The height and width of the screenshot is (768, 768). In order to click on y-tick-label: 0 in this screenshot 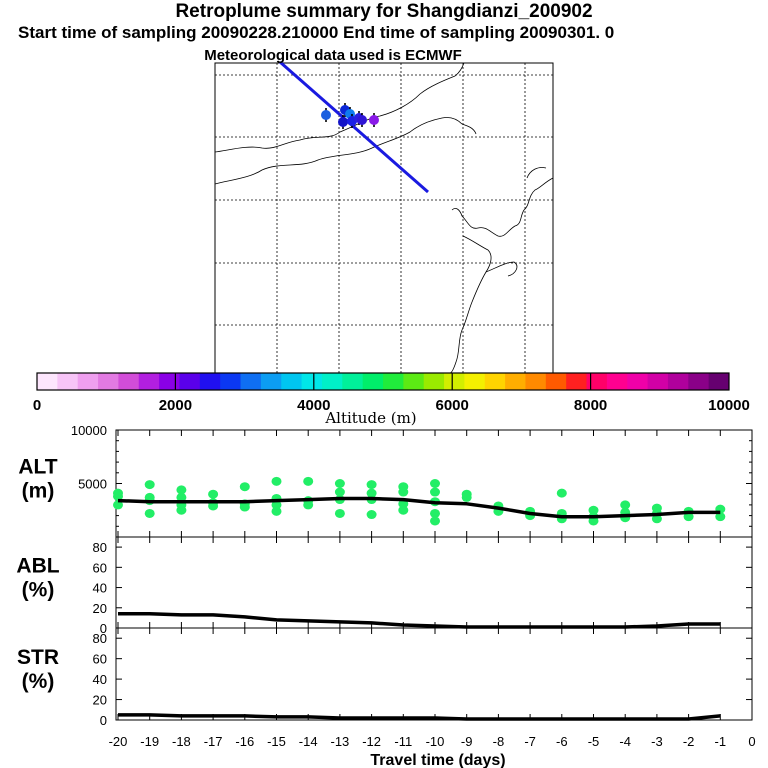, I will do `click(103, 720)`.